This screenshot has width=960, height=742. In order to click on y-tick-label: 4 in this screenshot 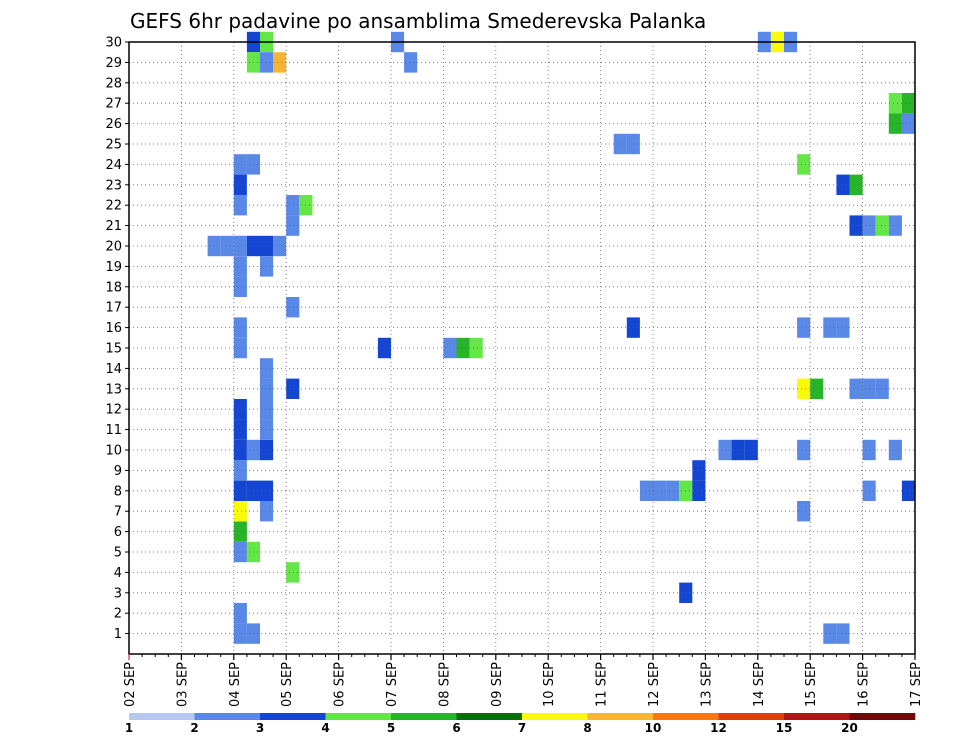, I will do `click(118, 573)`.